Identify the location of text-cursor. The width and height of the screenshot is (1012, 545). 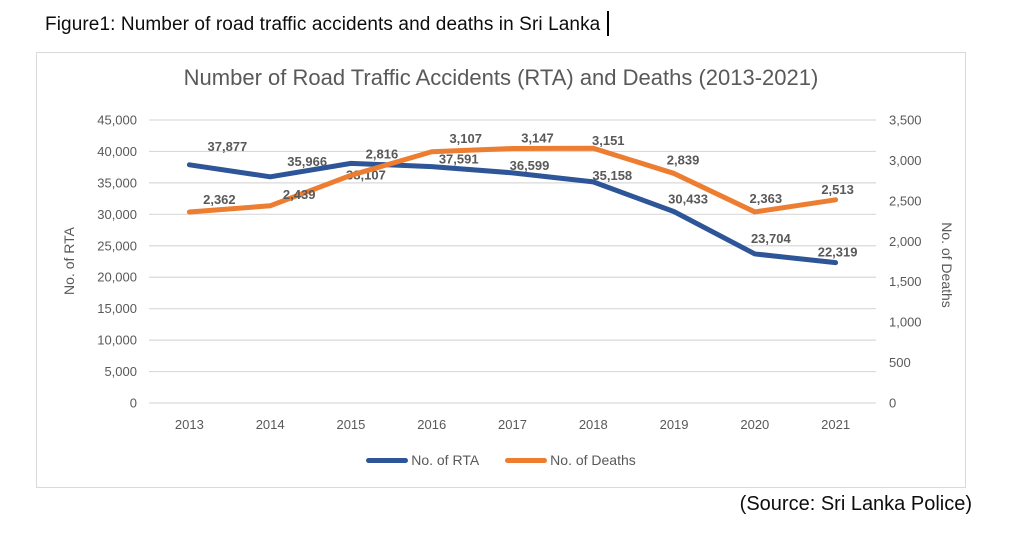
(608, 23).